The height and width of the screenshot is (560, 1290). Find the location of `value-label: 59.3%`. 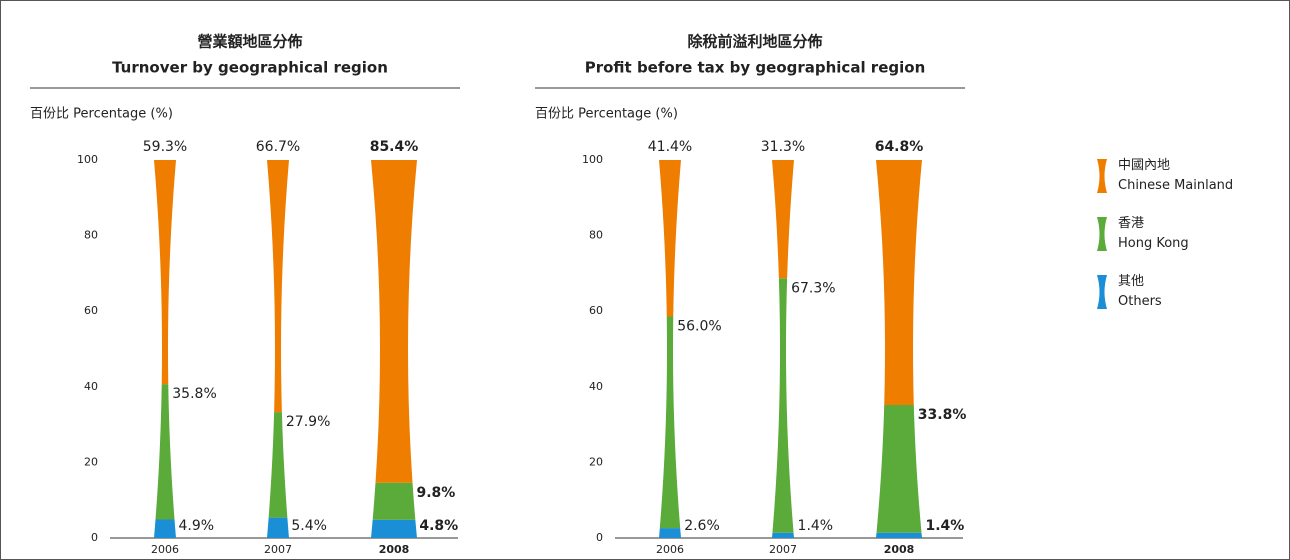

value-label: 59.3% is located at coordinates (165, 147).